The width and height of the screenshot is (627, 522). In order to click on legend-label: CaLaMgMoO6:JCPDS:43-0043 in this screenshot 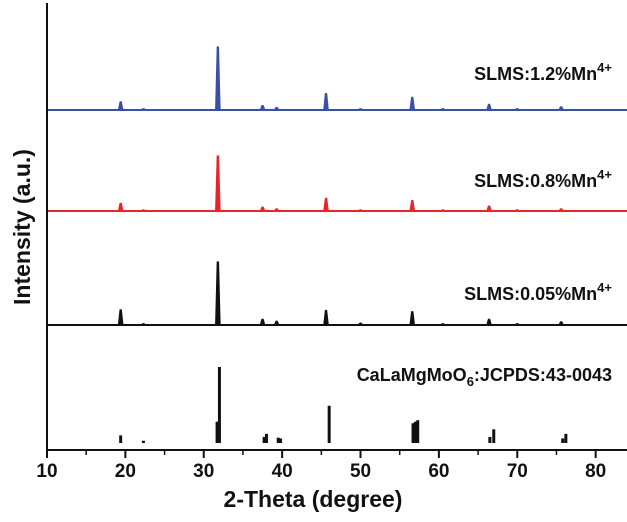, I will do `click(484, 377)`.